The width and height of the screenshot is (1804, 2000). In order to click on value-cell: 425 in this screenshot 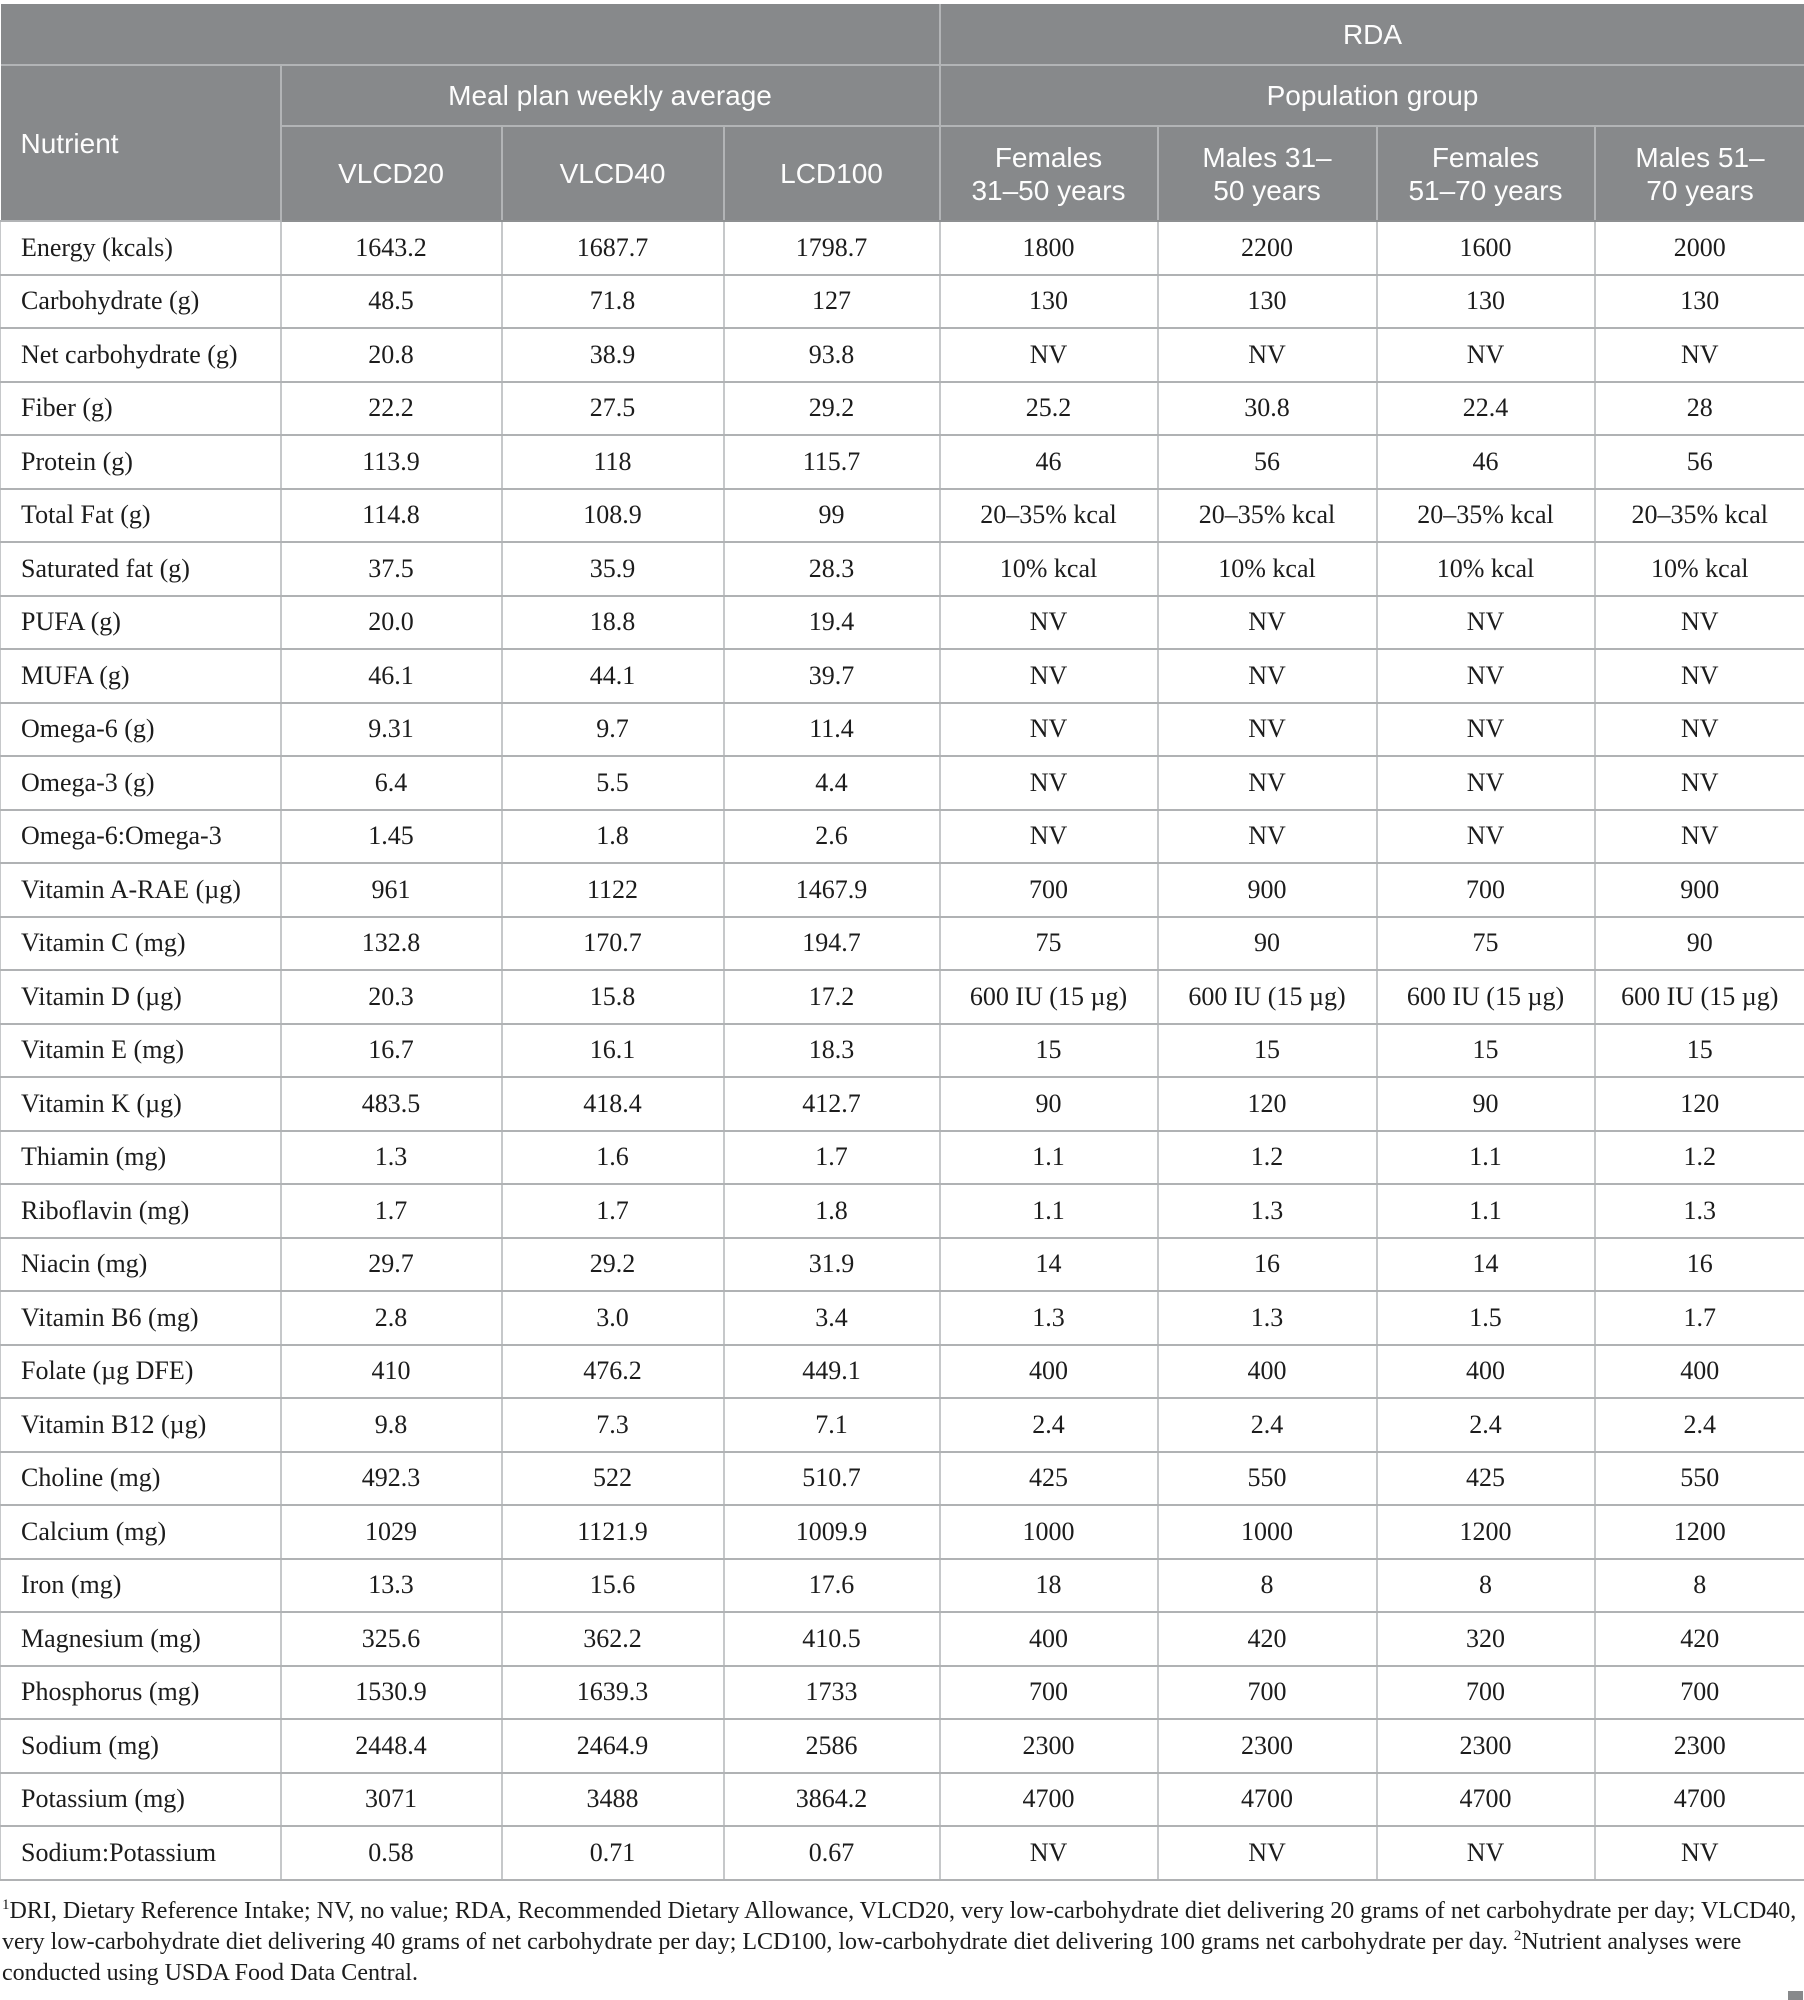, I will do `click(1048, 1478)`.